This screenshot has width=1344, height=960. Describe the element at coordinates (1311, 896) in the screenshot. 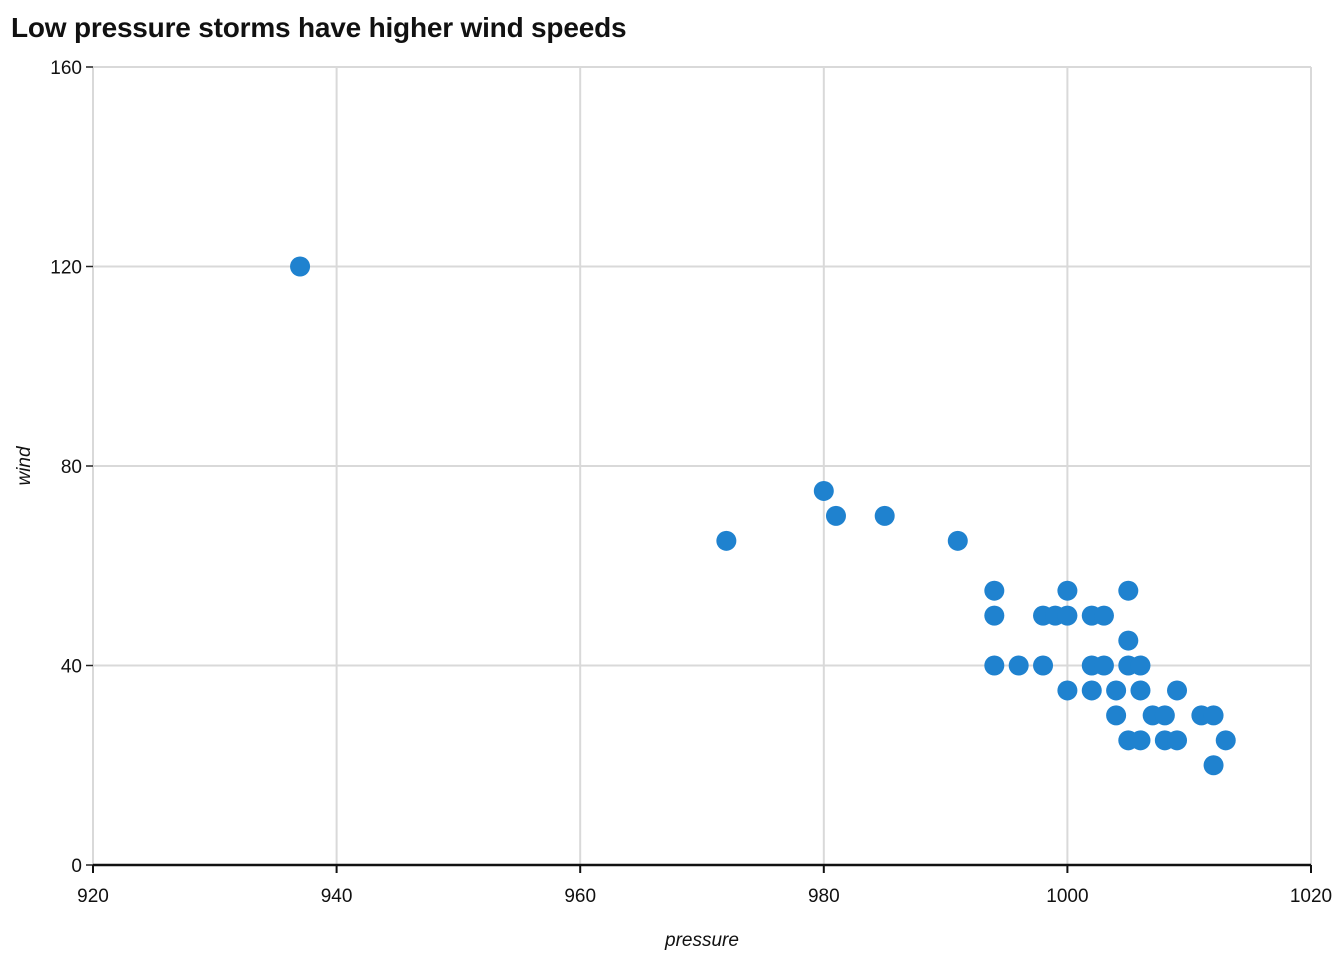

I see `x-tick-label: 1020` at that location.